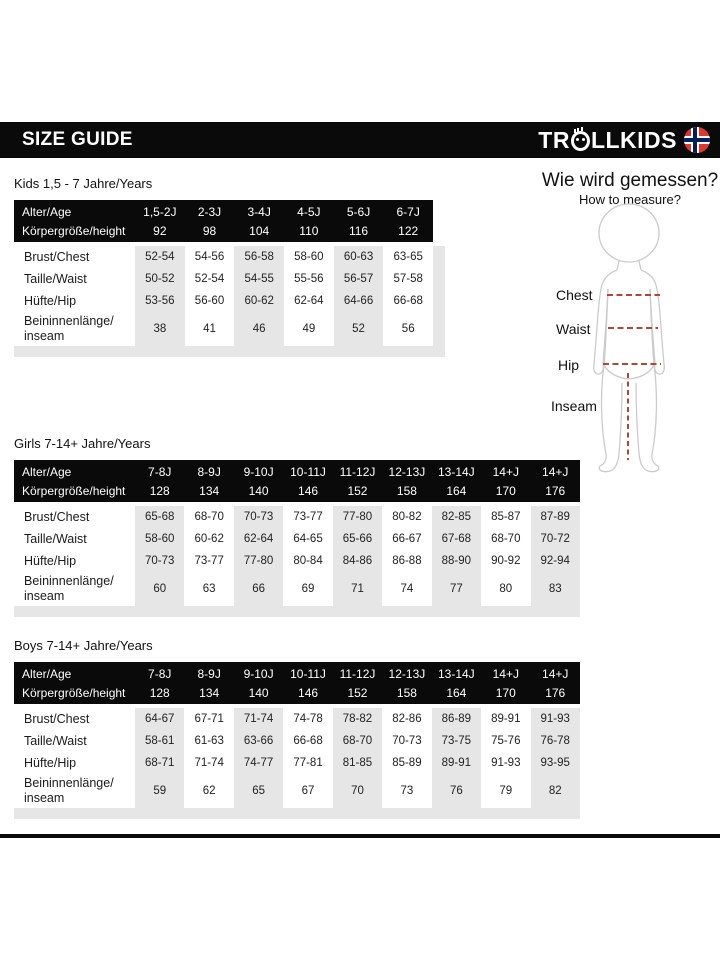  Describe the element at coordinates (358, 257) in the screenshot. I see `size-cell: 60-63` at that location.